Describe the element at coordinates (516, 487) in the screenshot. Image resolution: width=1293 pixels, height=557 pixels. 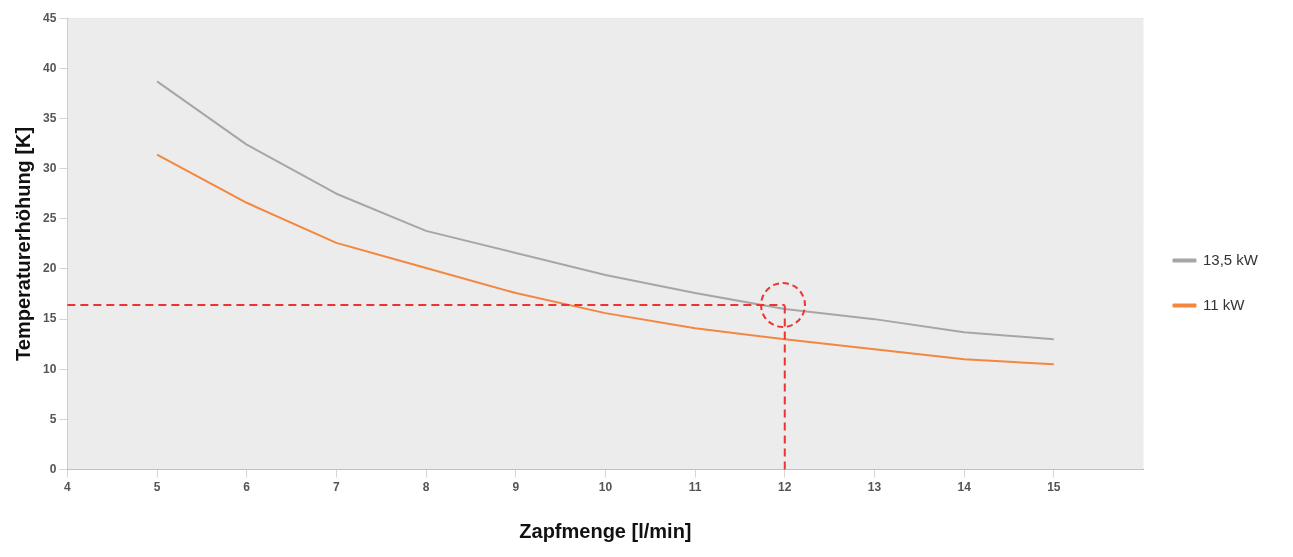
I see `x-tick-label: 9` at that location.